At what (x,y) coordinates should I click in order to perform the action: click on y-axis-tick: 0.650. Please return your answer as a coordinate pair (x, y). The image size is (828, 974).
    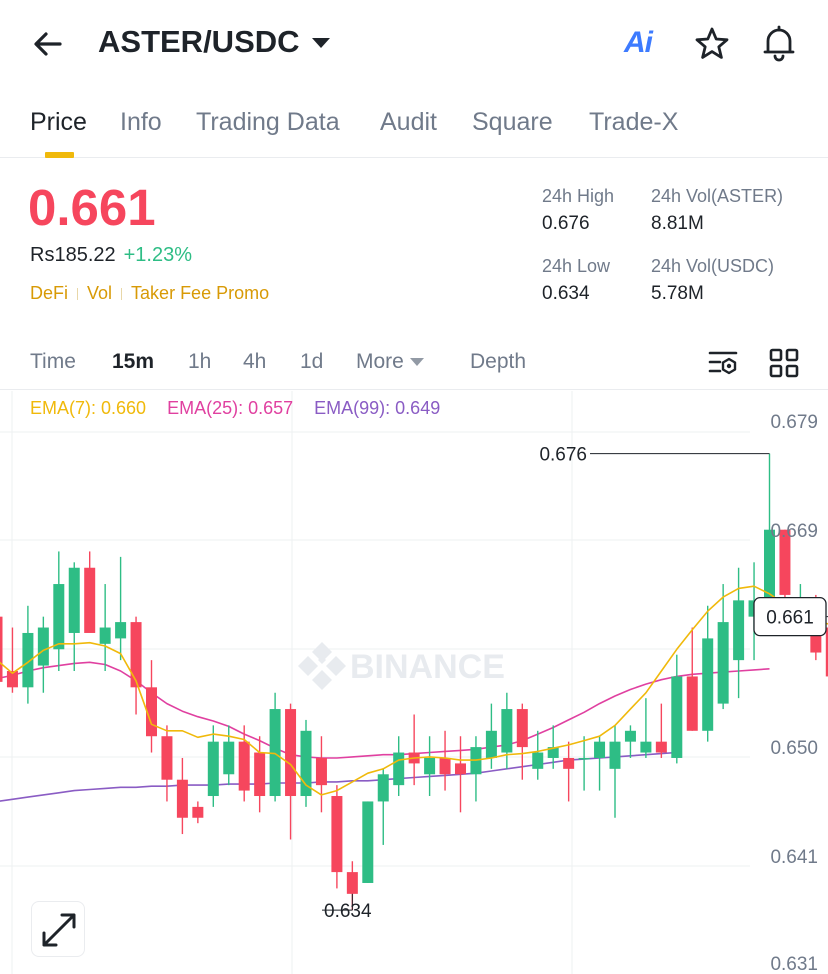
    Looking at the image, I should click on (794, 748).